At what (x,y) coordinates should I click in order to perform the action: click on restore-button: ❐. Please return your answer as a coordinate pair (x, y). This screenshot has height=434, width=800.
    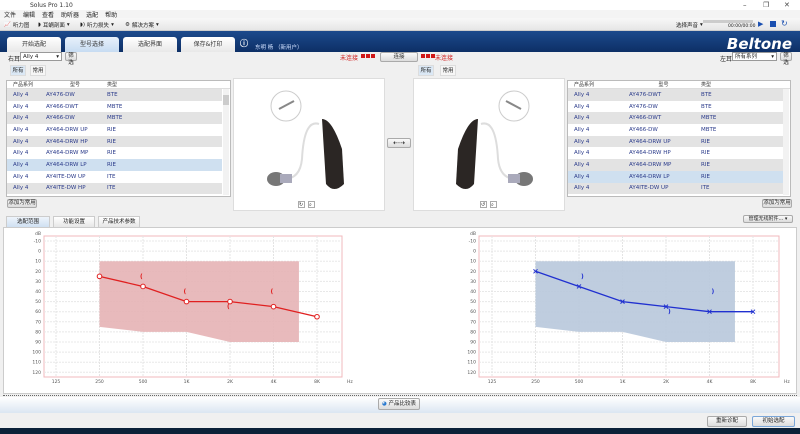
    Looking at the image, I should click on (766, 5).